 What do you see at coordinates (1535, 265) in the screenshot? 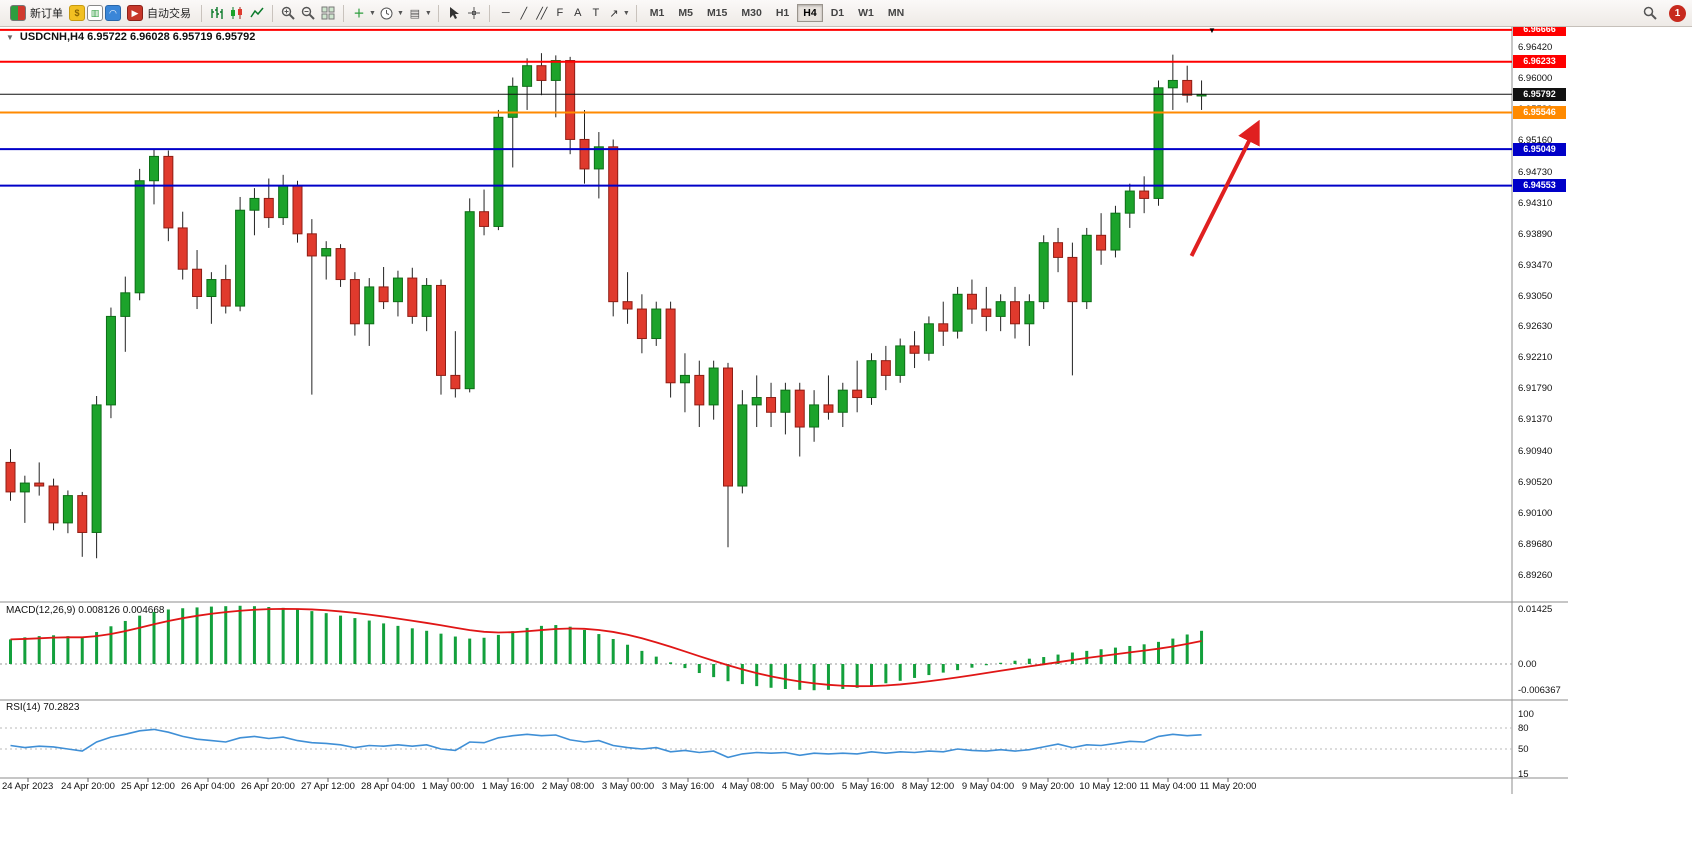
I see `price-axis-label: 6.93470` at bounding box center [1535, 265].